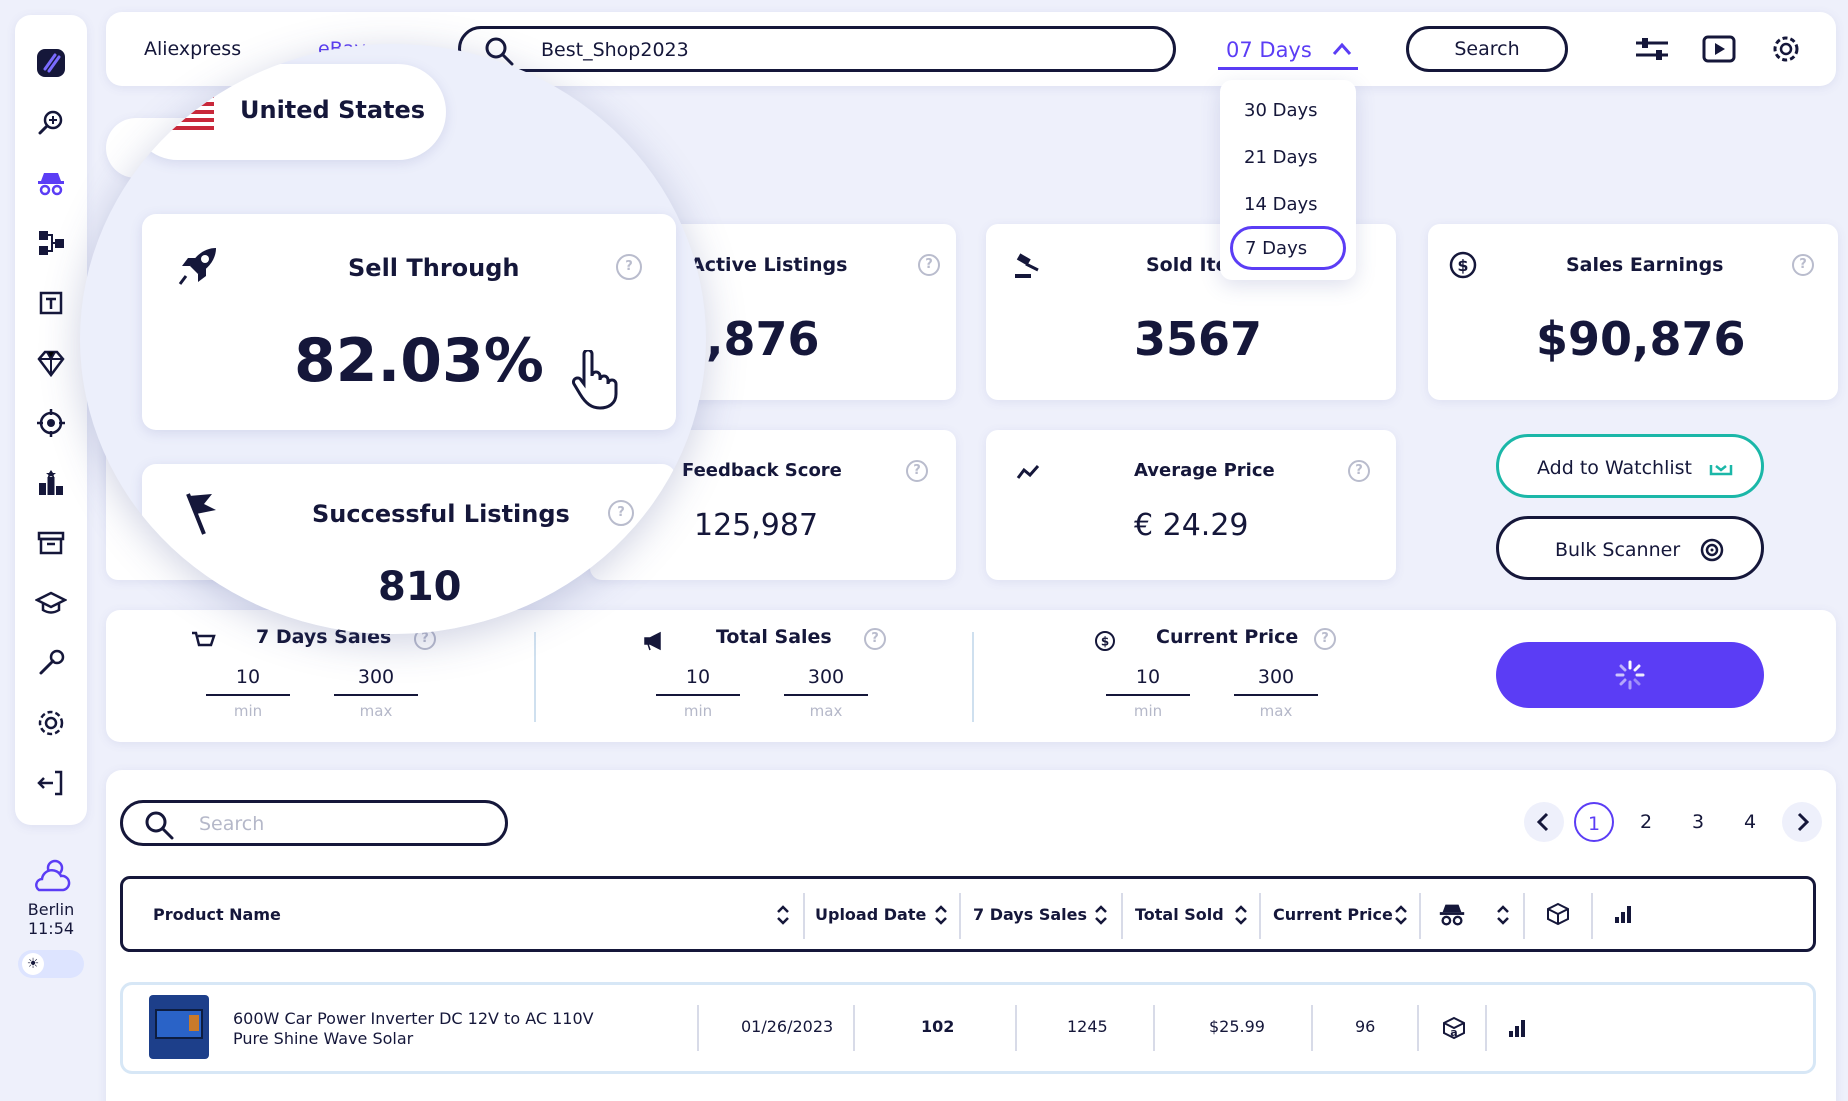  I want to click on gavel-icon, so click(1027, 269).